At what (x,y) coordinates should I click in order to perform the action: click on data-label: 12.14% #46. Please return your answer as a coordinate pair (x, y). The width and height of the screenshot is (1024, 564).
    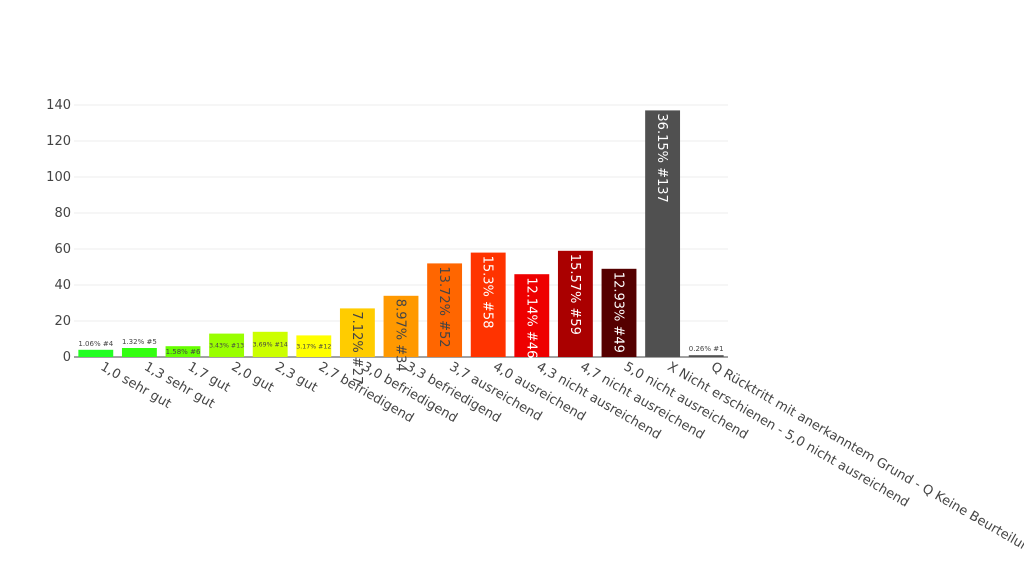
    Looking at the image, I should click on (530, 317).